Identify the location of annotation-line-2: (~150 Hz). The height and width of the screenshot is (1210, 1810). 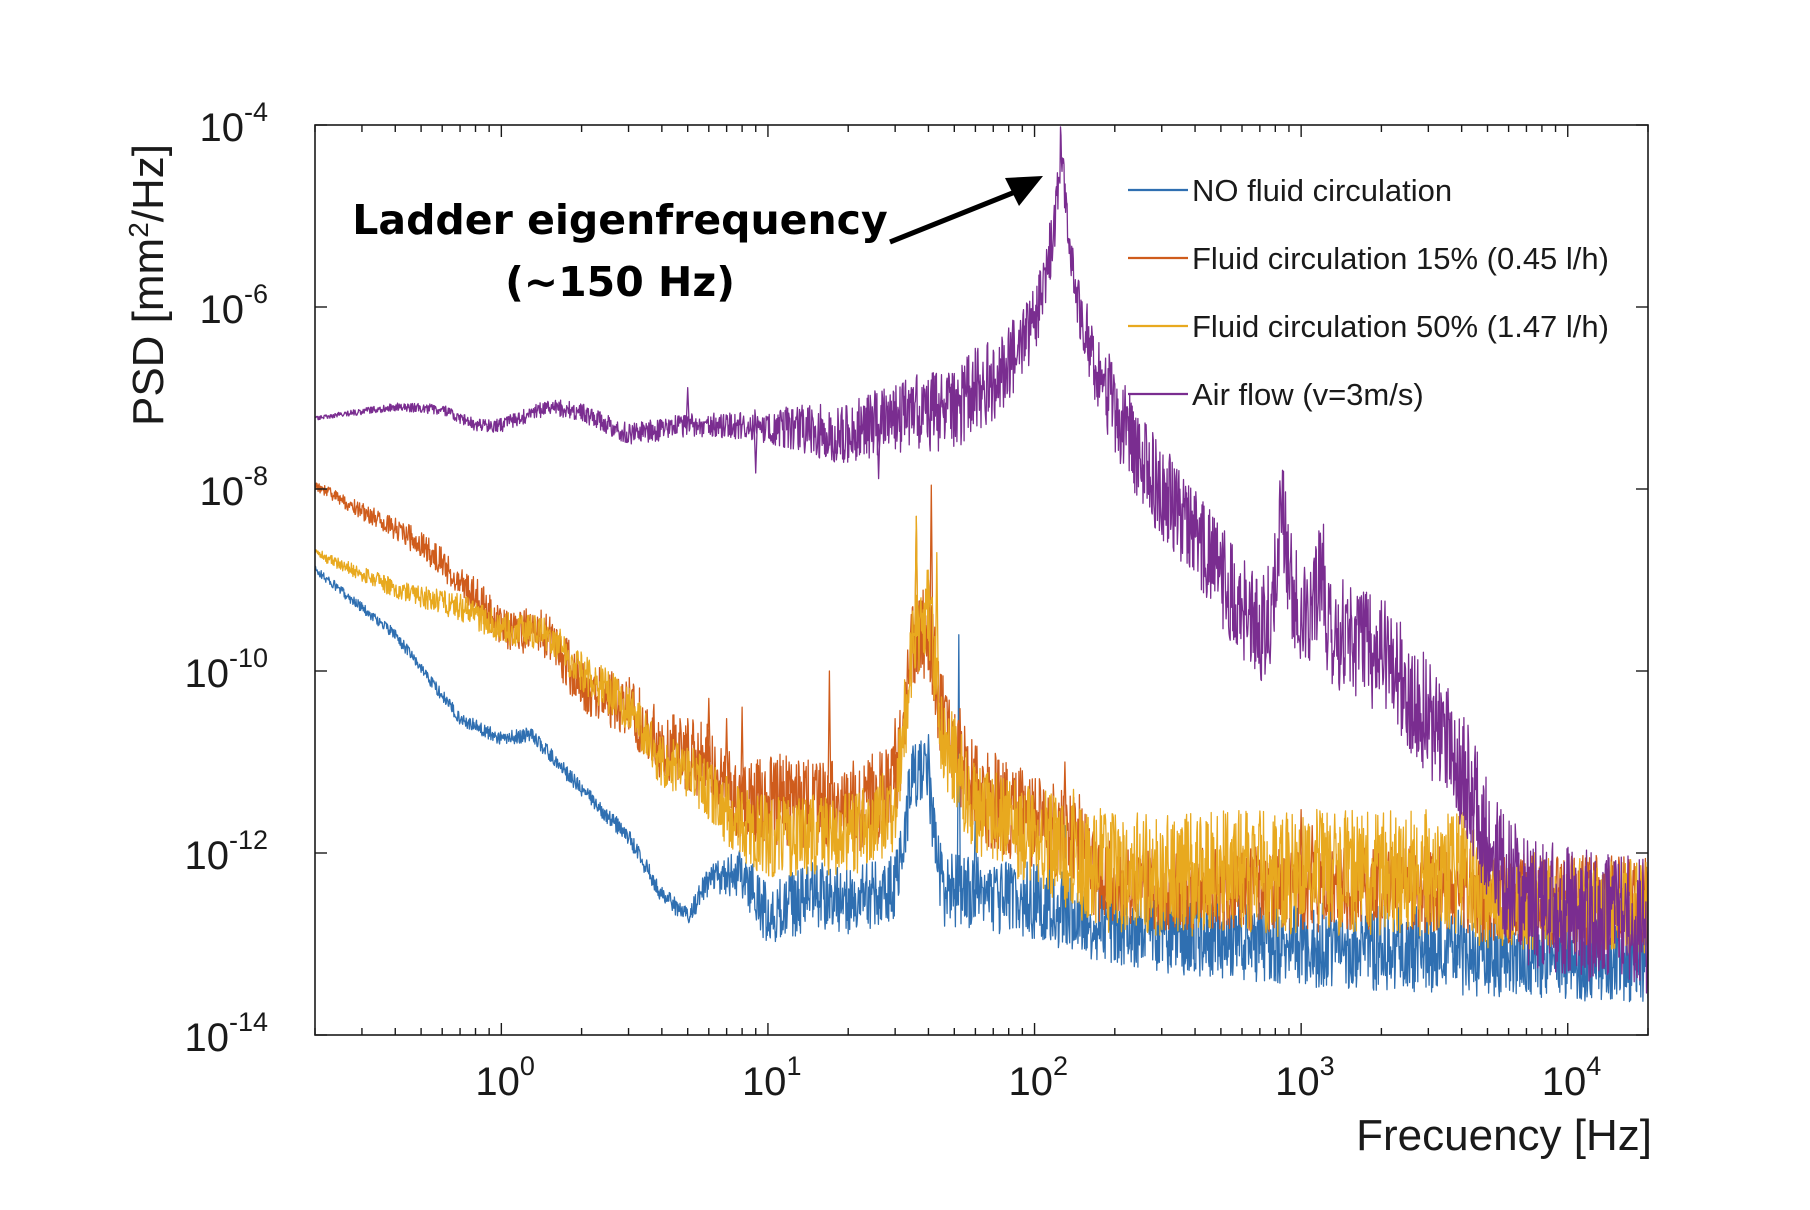
(620, 282).